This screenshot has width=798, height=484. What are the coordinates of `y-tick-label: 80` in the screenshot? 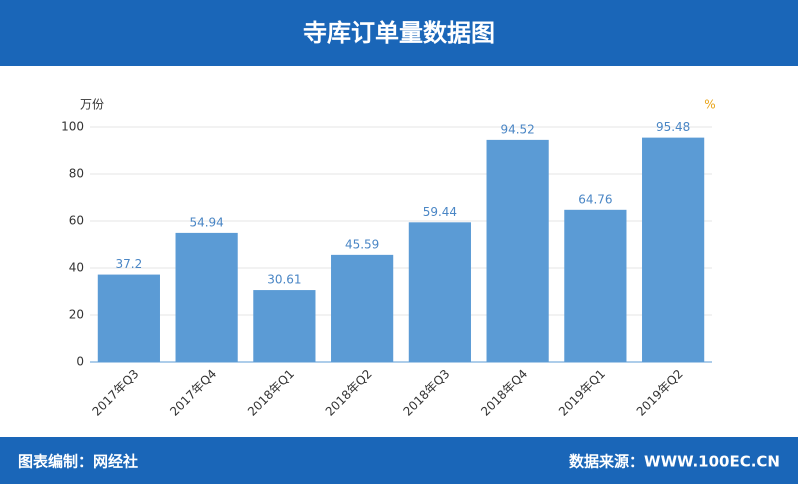 It's located at (76, 174).